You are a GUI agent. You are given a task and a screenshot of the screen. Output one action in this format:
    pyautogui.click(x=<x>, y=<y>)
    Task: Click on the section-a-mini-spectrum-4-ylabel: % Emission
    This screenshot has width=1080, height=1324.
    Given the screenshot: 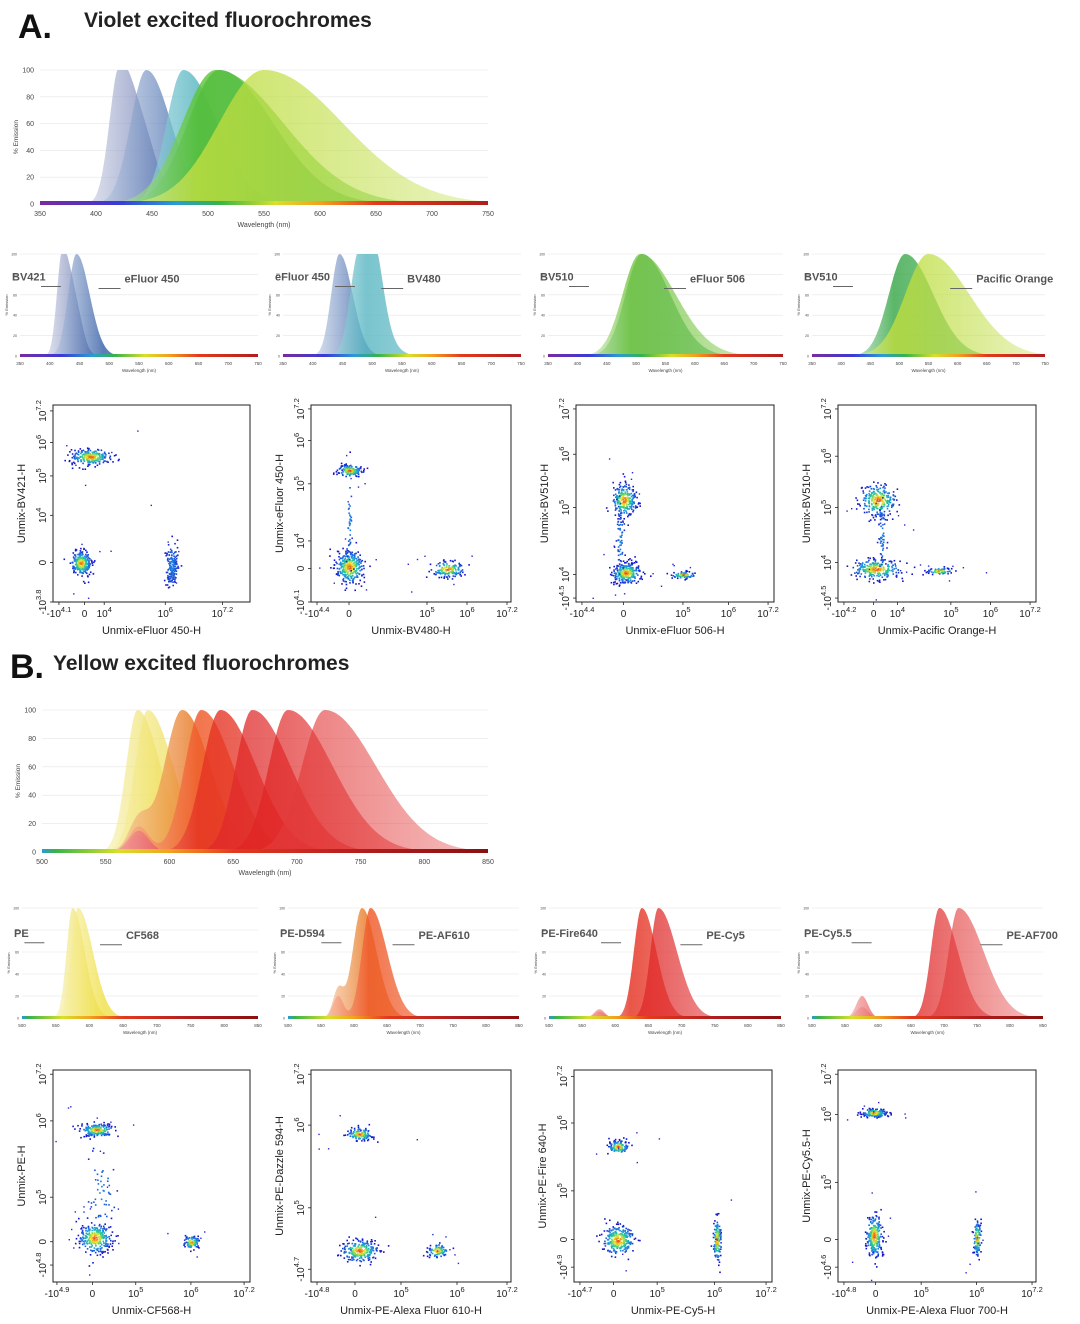 What is the action you would take?
    pyautogui.click(x=798, y=305)
    